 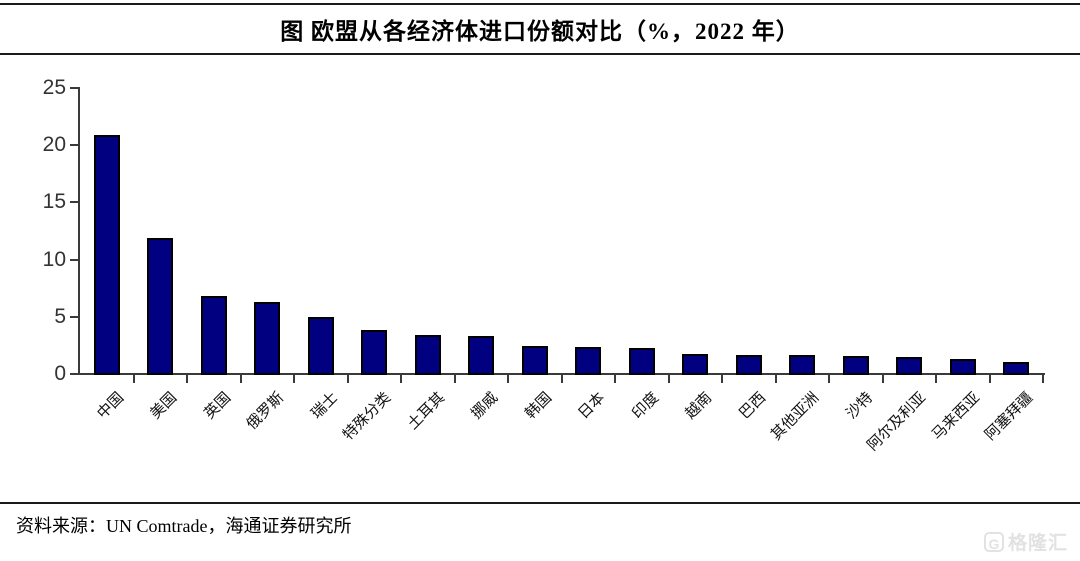 What do you see at coordinates (427, 355) in the screenshot?
I see `bar-土耳其` at bounding box center [427, 355].